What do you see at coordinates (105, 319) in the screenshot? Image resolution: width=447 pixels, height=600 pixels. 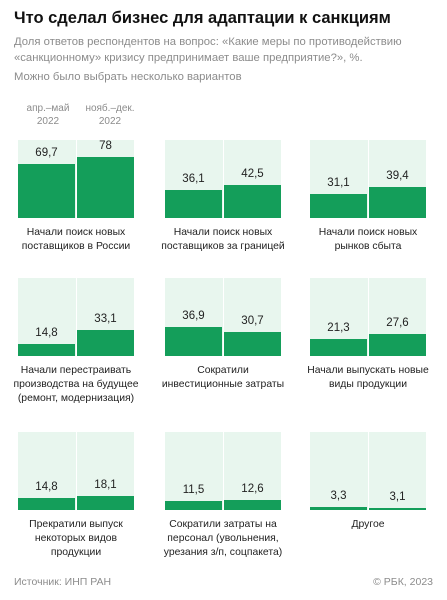 I see `data-label: 33,1` at bounding box center [105, 319].